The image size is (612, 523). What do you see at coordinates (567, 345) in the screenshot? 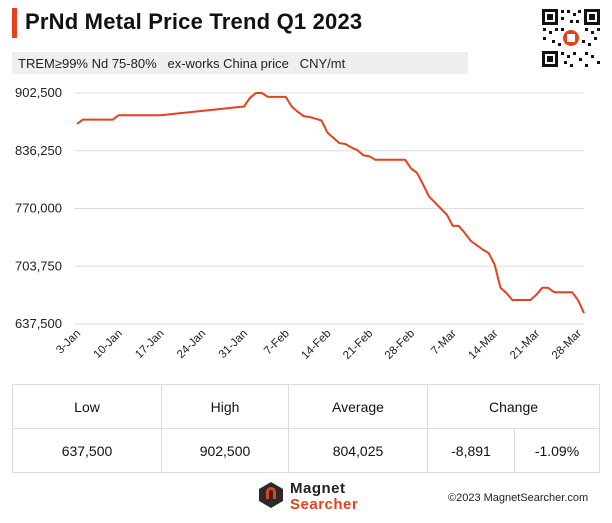
I see `x-tick-label: 28-Mar` at bounding box center [567, 345].